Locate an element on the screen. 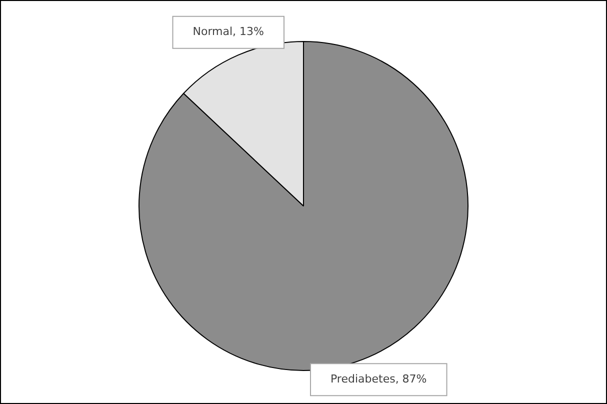 The width and height of the screenshot is (607, 404). slice-label: Prediabetes, 87% is located at coordinates (378, 379).